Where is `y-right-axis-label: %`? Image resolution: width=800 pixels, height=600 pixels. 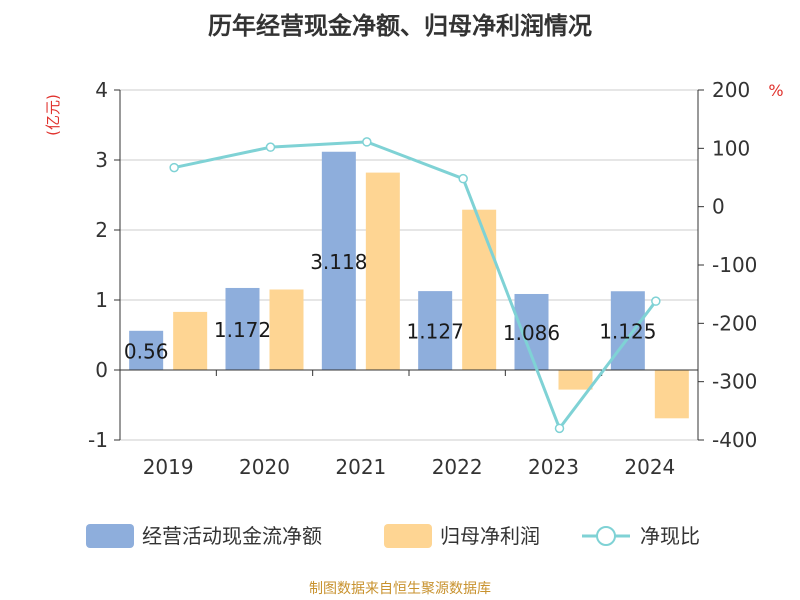 y-right-axis-label: % is located at coordinates (775, 90).